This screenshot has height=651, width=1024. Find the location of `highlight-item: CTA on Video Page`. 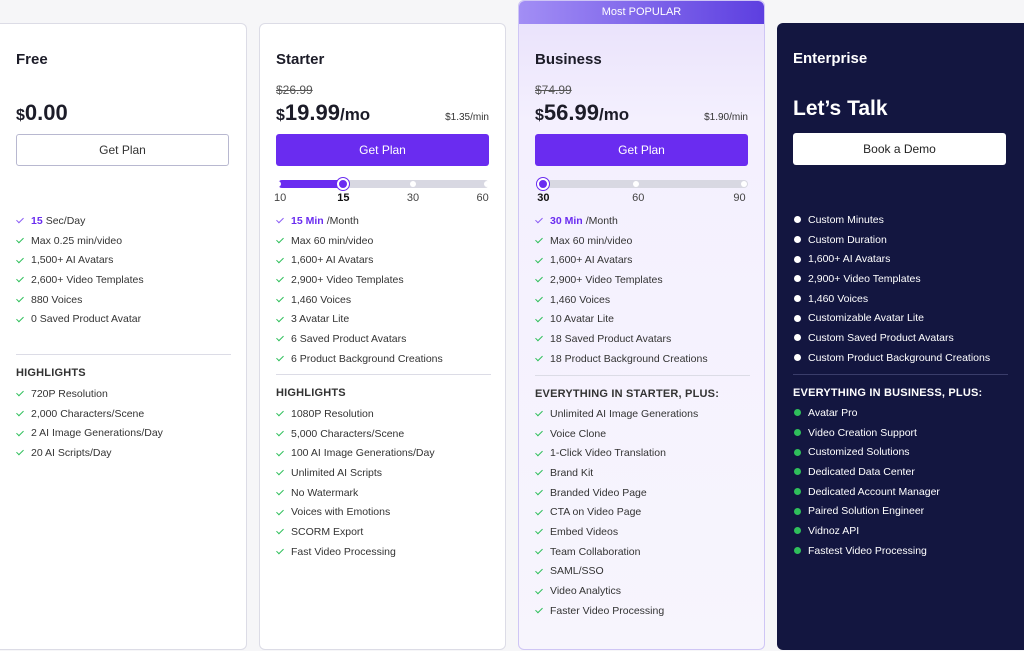

highlight-item: CTA on Video Page is located at coordinates (644, 512).